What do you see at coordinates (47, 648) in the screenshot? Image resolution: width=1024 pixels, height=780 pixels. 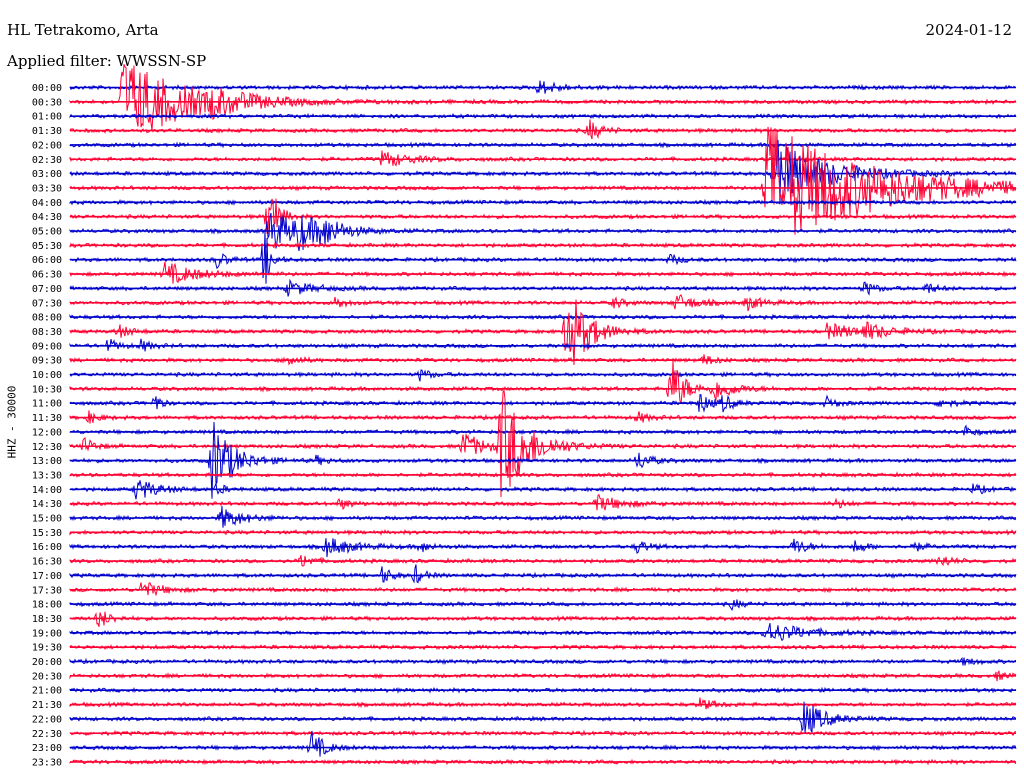 I see `time-tick-label: 19:30` at bounding box center [47, 648].